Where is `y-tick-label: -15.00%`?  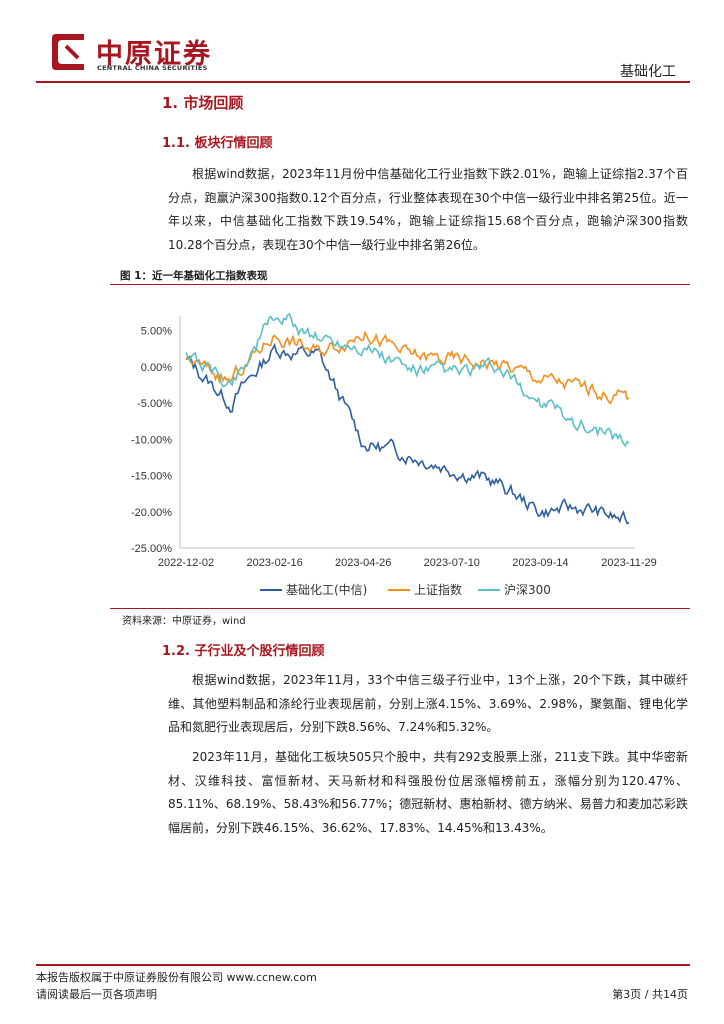 y-tick-label: -15.00% is located at coordinates (151, 477).